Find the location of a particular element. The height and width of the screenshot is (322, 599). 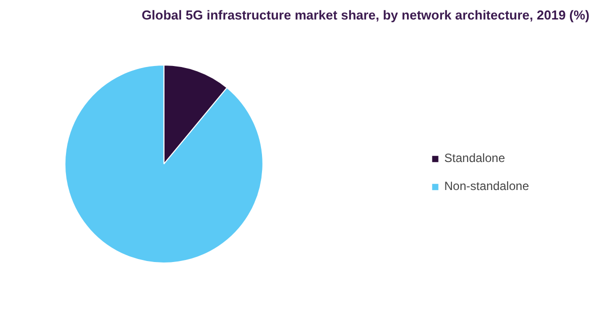

chart-title: Global 5G infrastructure market share, by network architecture, 2019 (%) is located at coordinates (366, 15).